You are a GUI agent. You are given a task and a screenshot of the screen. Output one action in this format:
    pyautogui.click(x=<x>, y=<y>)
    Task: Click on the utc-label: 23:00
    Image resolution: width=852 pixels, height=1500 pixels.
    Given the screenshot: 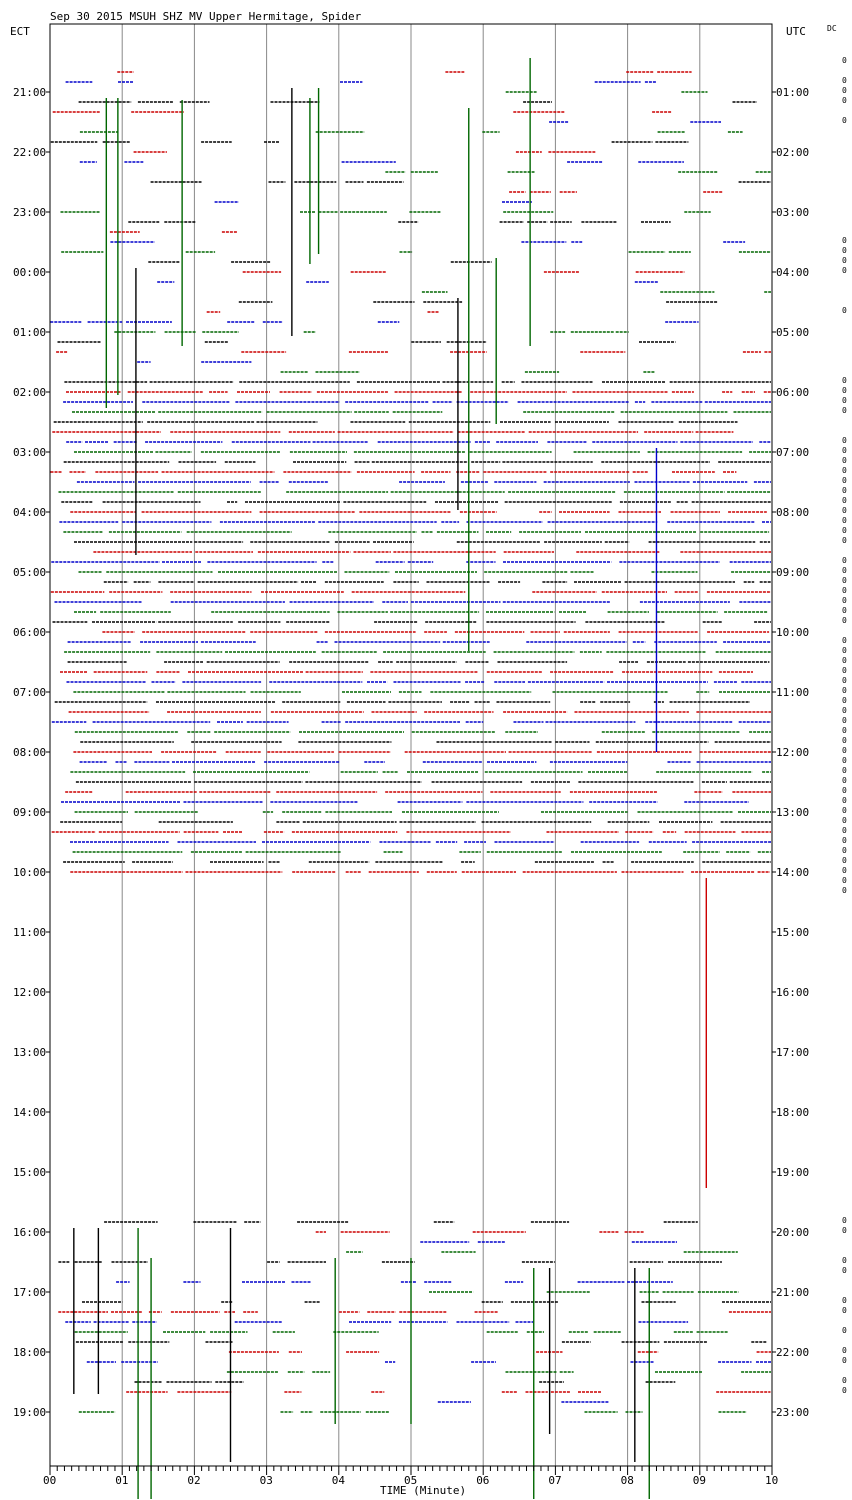 What is the action you would take?
    pyautogui.click(x=792, y=1412)
    